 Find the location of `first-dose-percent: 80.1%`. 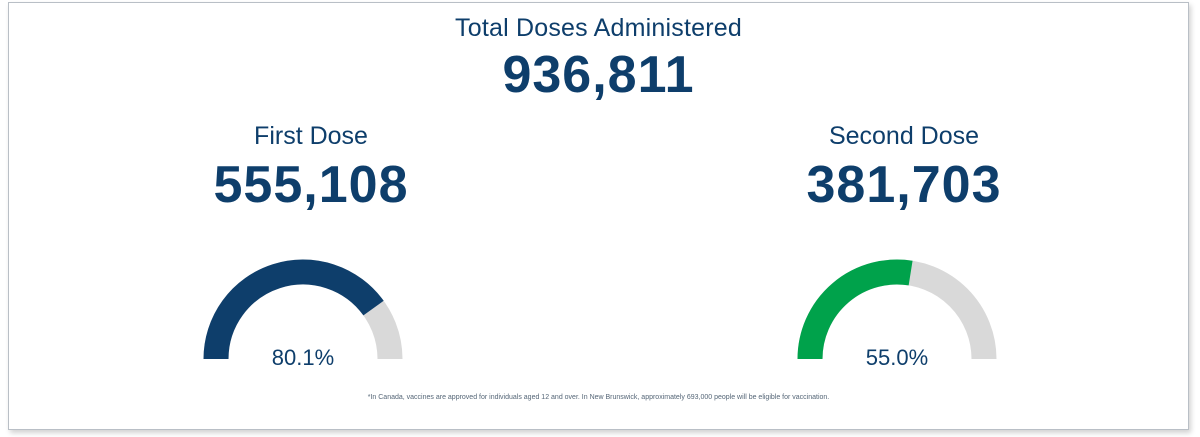

first-dose-percent: 80.1% is located at coordinates (303, 357).